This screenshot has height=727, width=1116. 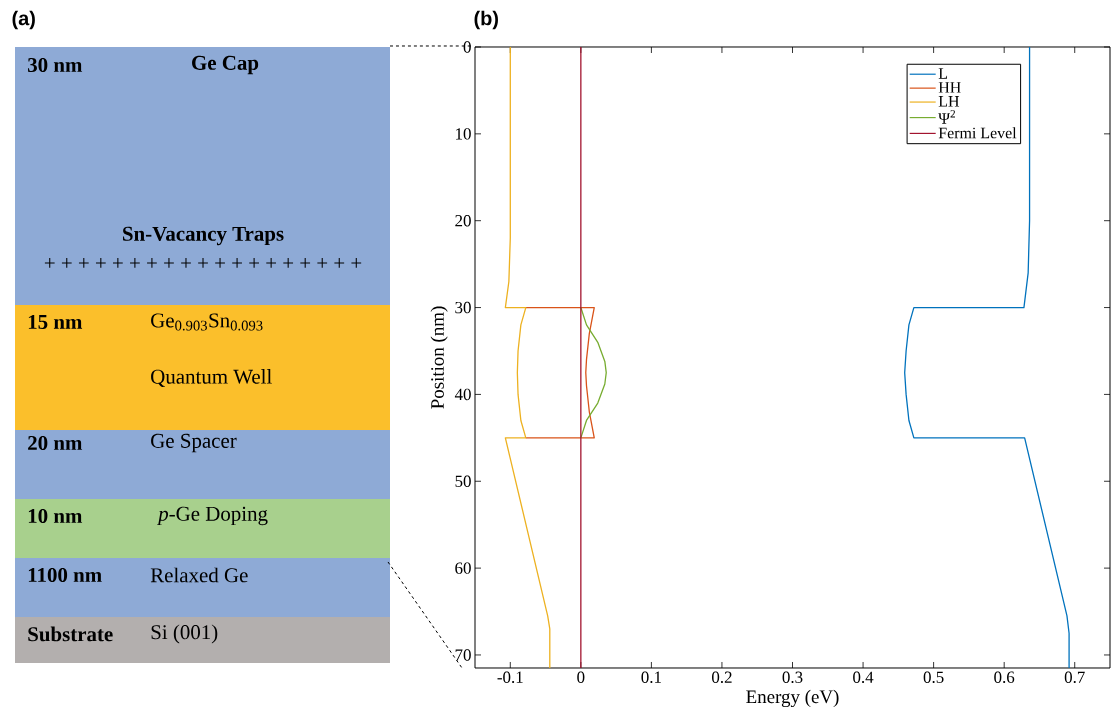 I want to click on text: Ge$_{0.903}$Sn$_{0.093}$, so click(x=207, y=322).